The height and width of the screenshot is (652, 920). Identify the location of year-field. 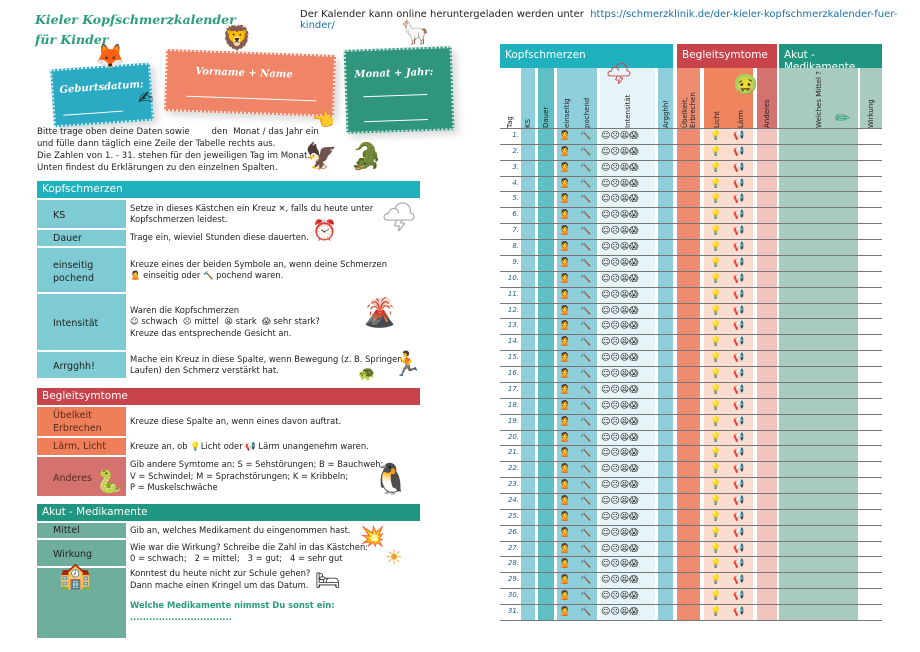
(396, 121).